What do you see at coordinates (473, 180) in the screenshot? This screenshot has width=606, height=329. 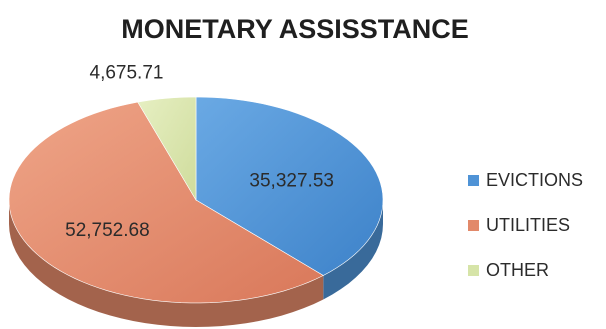 I see `legend-swatch-evictions` at bounding box center [473, 180].